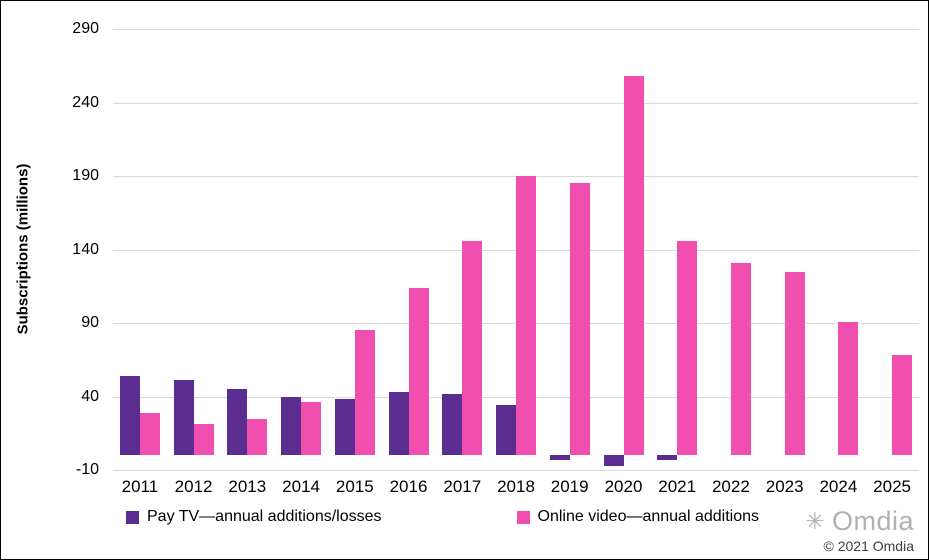 Image resolution: width=929 pixels, height=560 pixels. Describe the element at coordinates (902, 405) in the screenshot. I see `bar-online-video-2025` at that location.